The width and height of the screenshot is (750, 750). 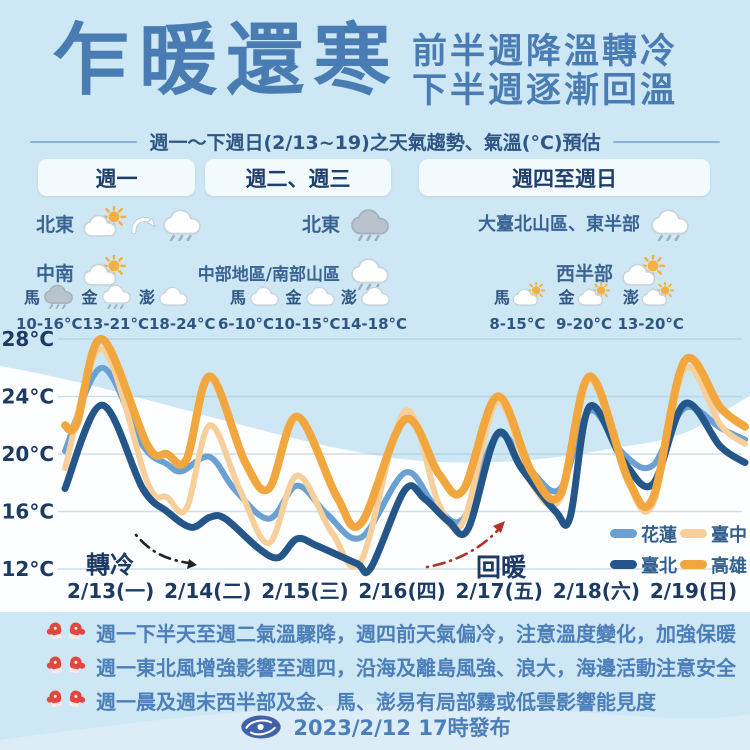 What do you see at coordinates (304, 591) in the screenshot?
I see `x-tick-label: 2/15(三)` at bounding box center [304, 591].